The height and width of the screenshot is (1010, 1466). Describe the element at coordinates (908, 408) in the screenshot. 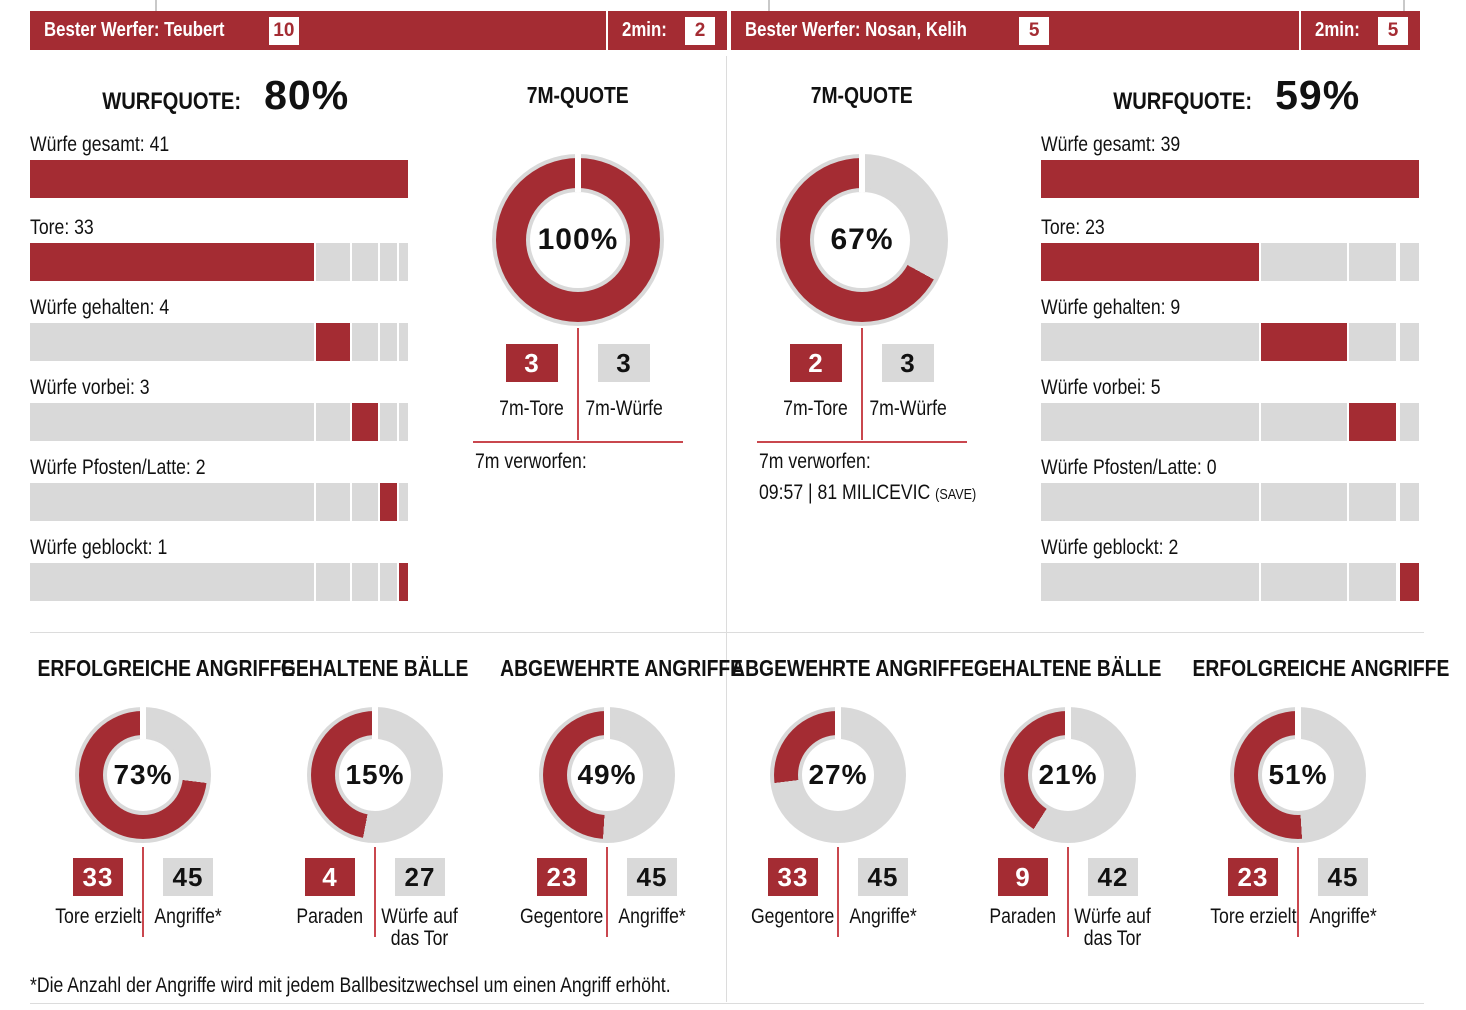

I see `sevenm-attempts-label-text: 7m-Würfe` at that location.